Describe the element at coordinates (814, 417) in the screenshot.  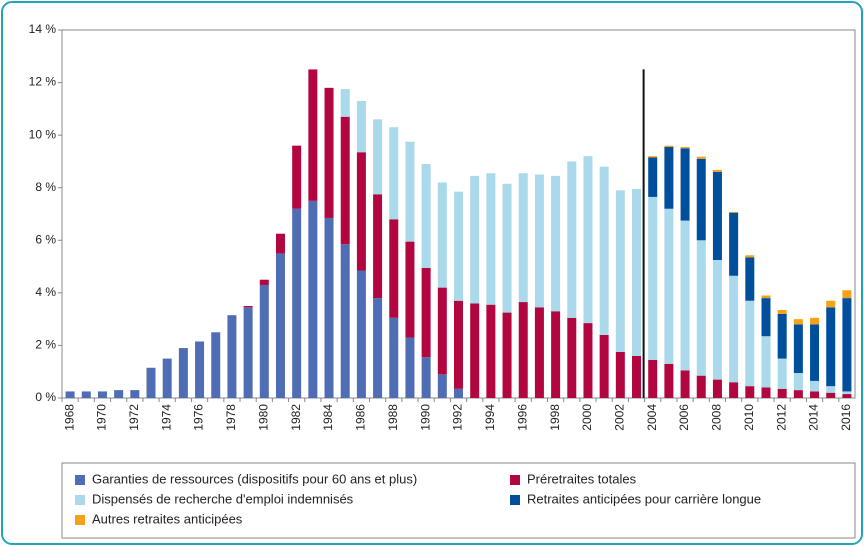
I see `x-tick-label: 2014` at that location.